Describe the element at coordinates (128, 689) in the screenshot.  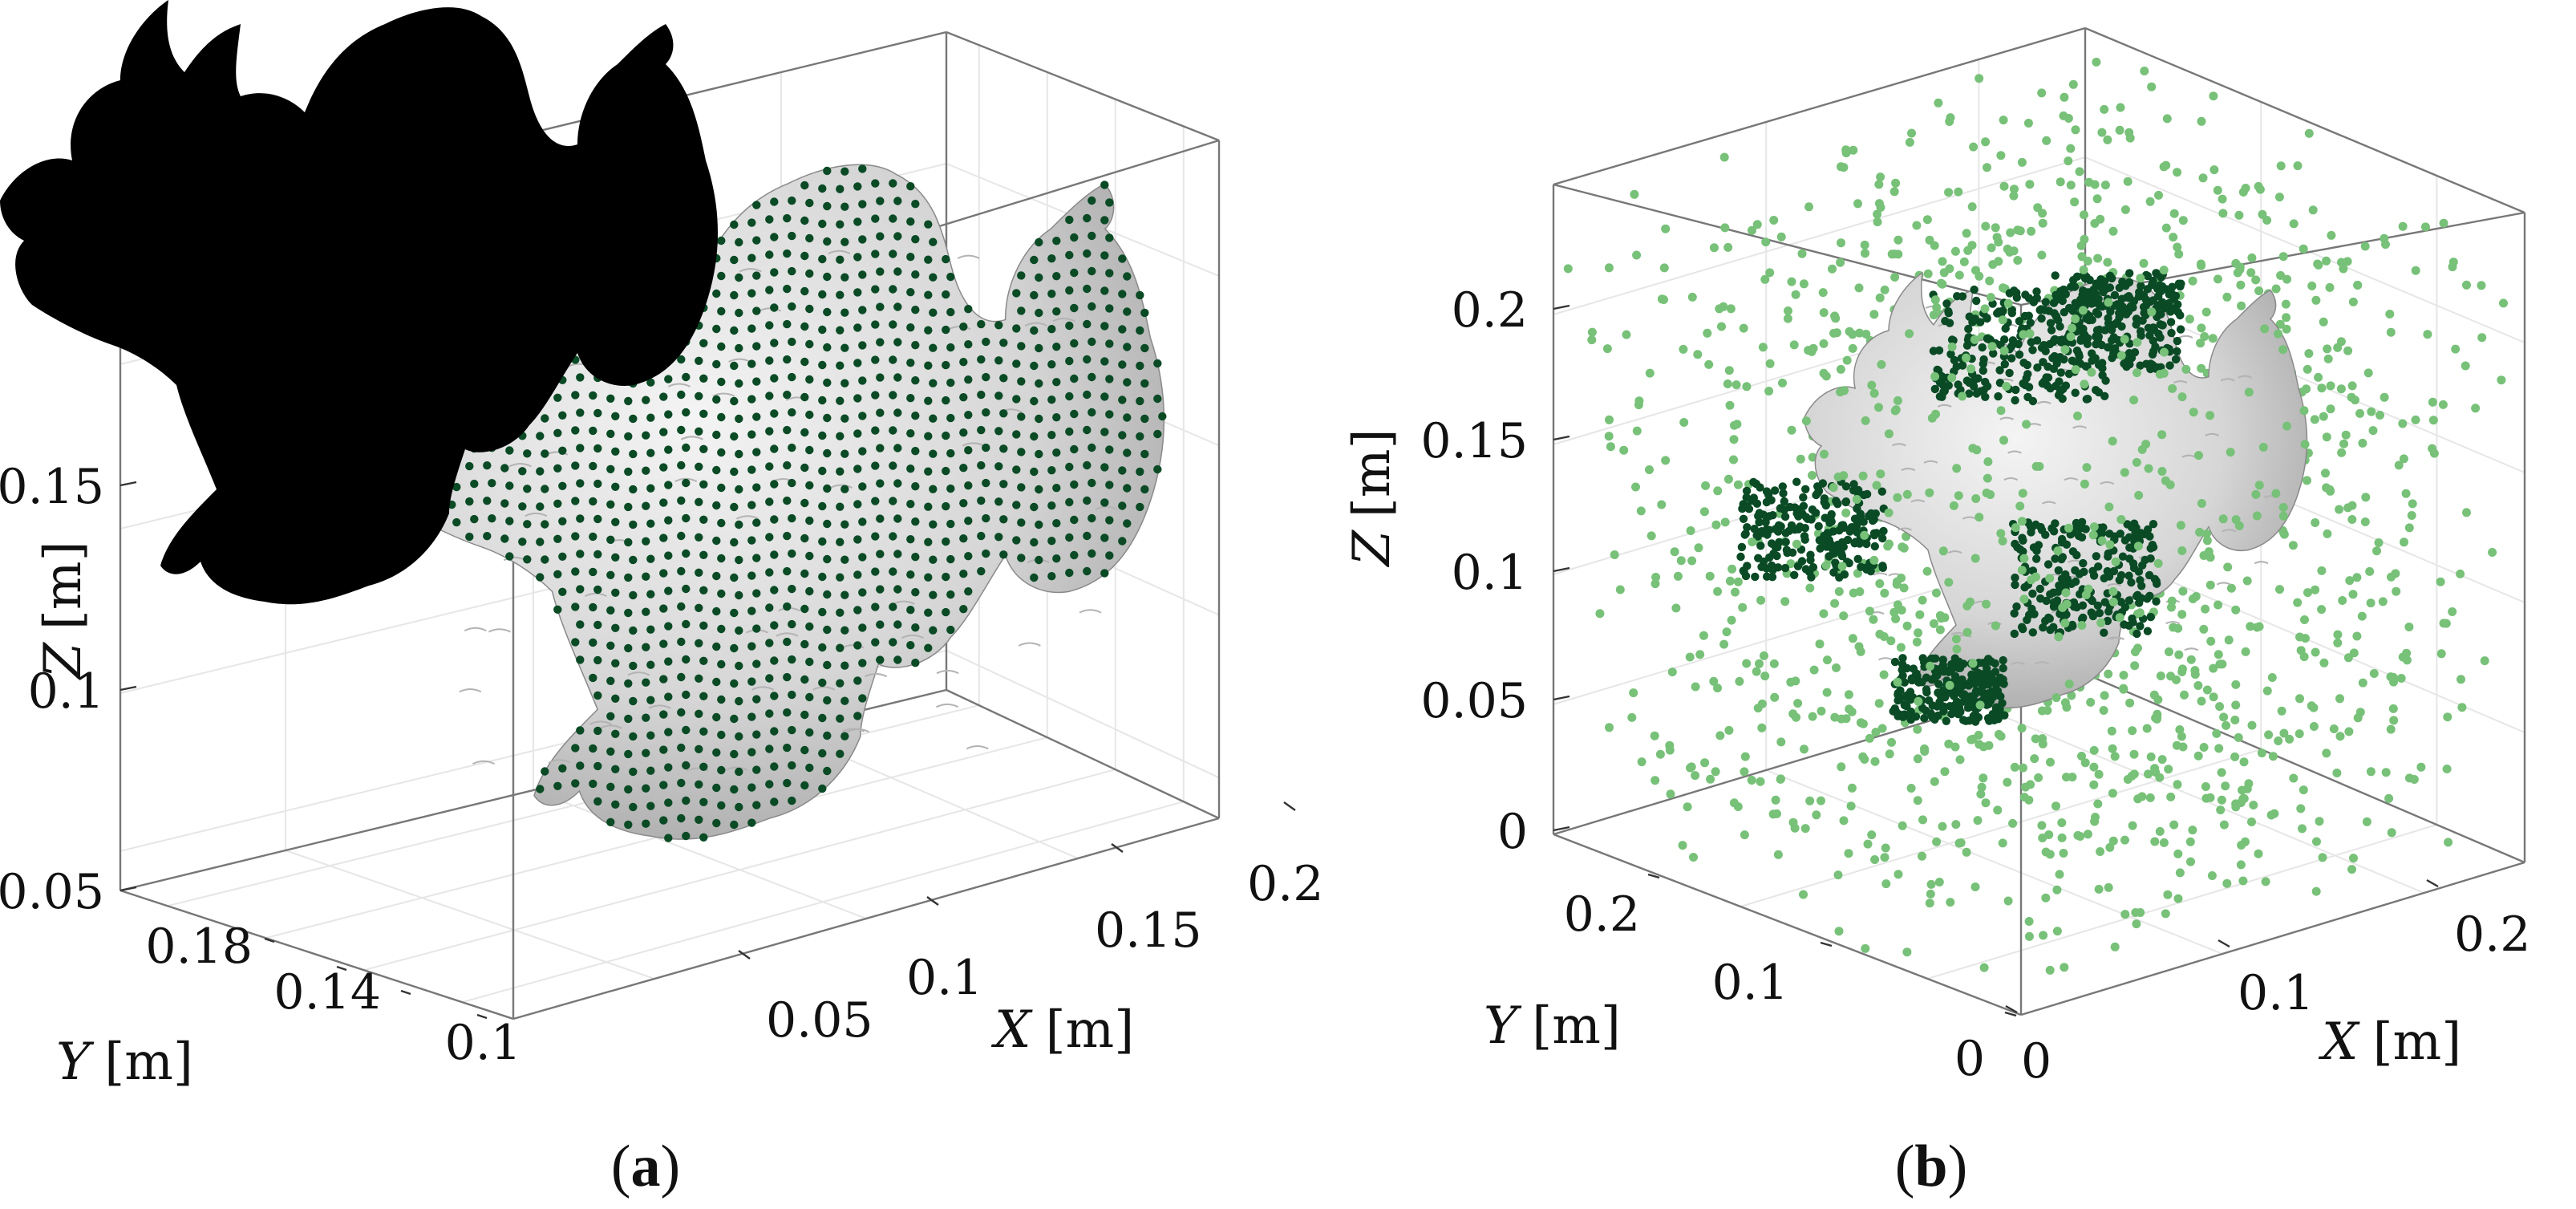
I see `z-tick-mark` at that location.